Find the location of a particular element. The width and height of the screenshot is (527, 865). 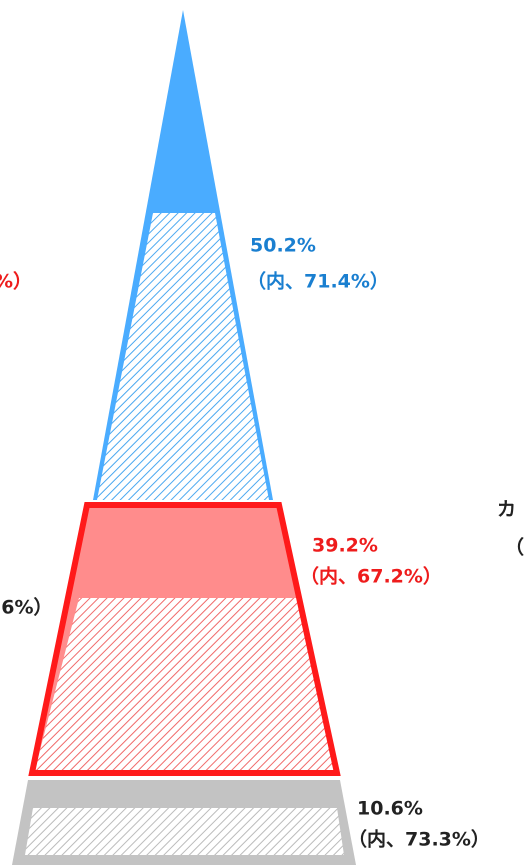

left-label: .6%） is located at coordinates (26, 607).